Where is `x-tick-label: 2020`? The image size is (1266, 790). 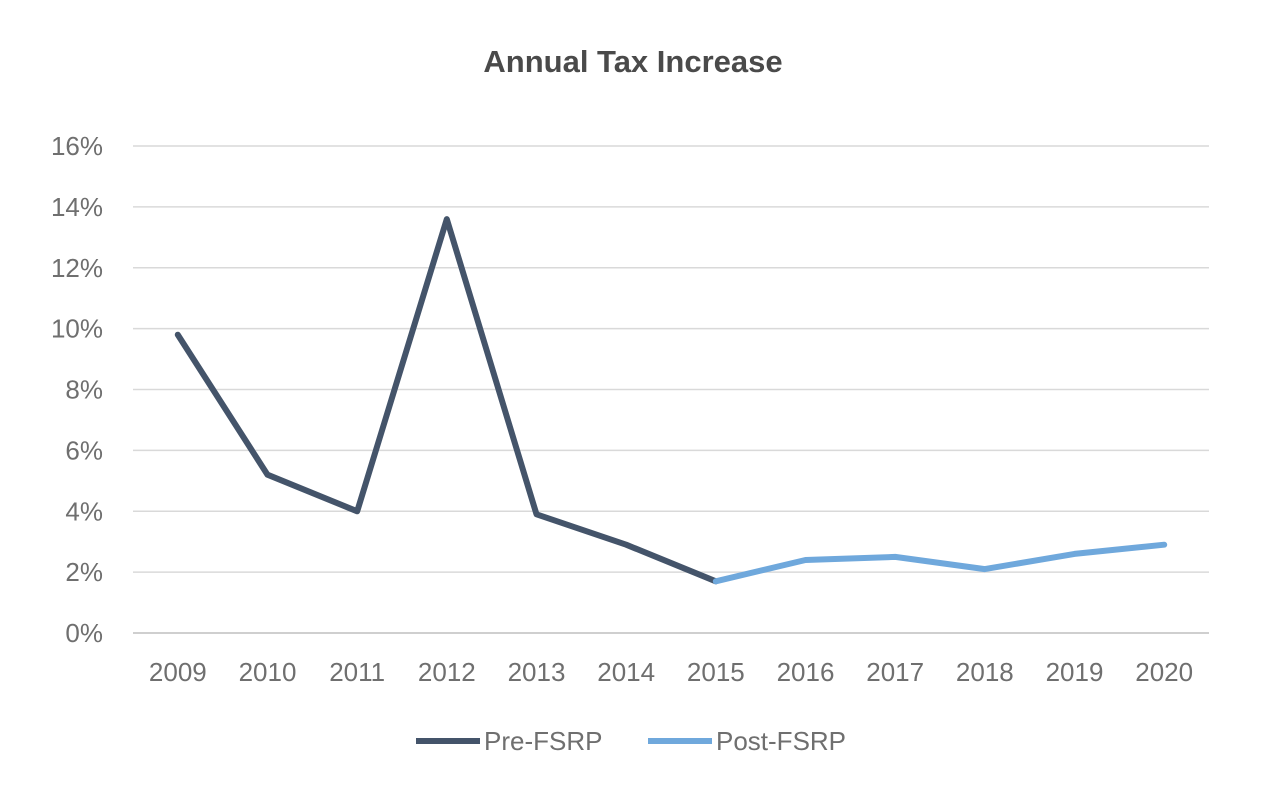
x-tick-label: 2020 is located at coordinates (1164, 672).